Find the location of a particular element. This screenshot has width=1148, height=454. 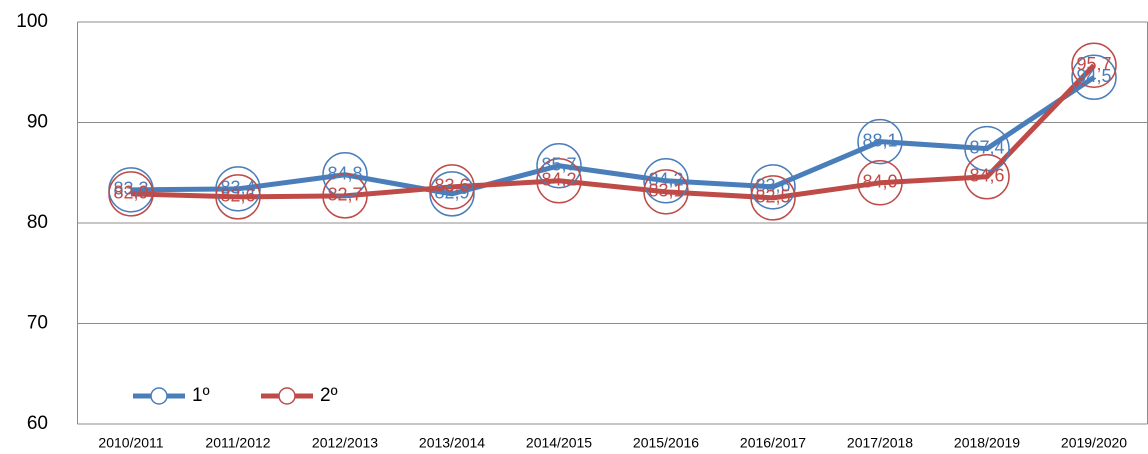

data-label: 84,6 is located at coordinates (986, 176).